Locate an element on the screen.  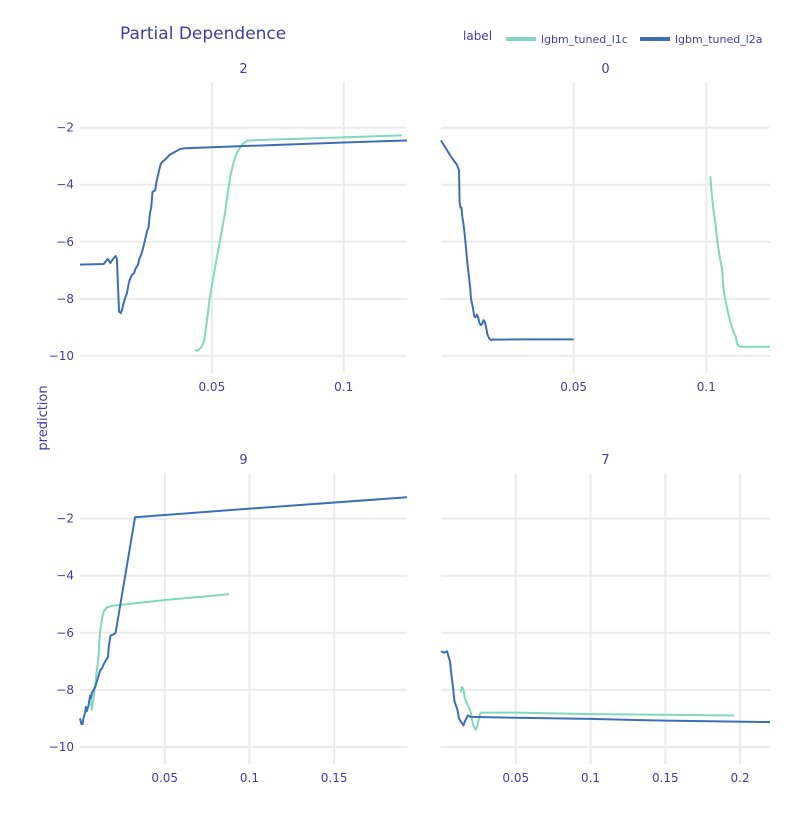
legend-entry-lgbm-tuned-l2a: lgbm_tuned_l2a is located at coordinates (701, 39).